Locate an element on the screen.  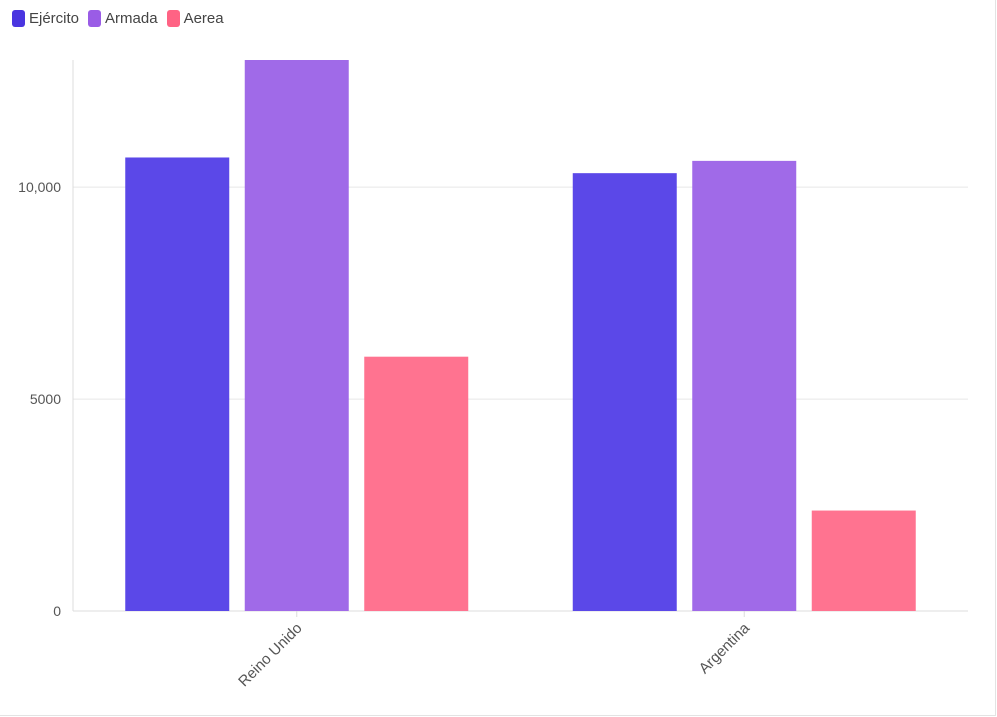
bar-aerea-reino-unido is located at coordinates (416, 483).